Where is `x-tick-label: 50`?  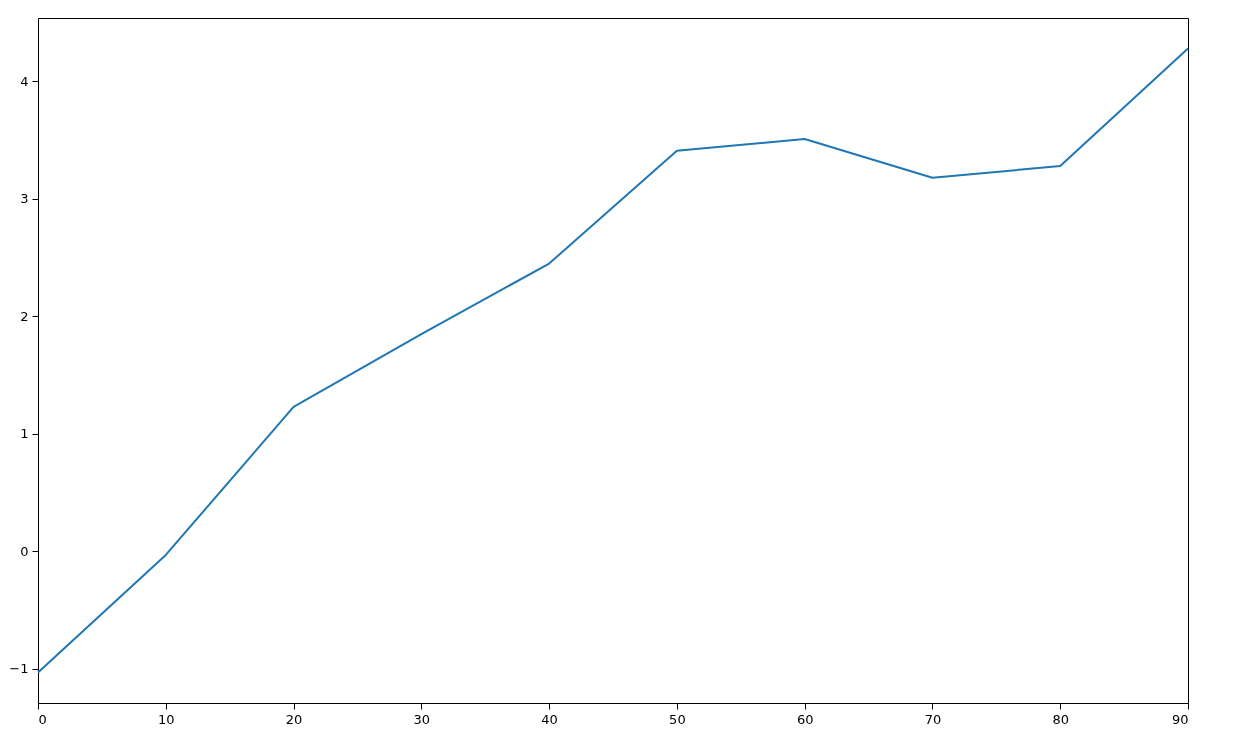 x-tick-label: 50 is located at coordinates (677, 719).